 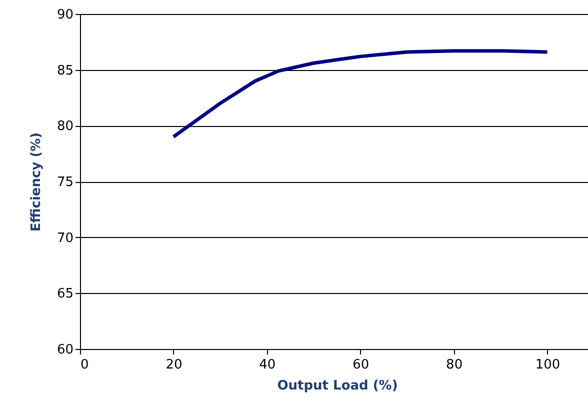 What do you see at coordinates (361, 94) in the screenshot?
I see `line-series` at bounding box center [361, 94].